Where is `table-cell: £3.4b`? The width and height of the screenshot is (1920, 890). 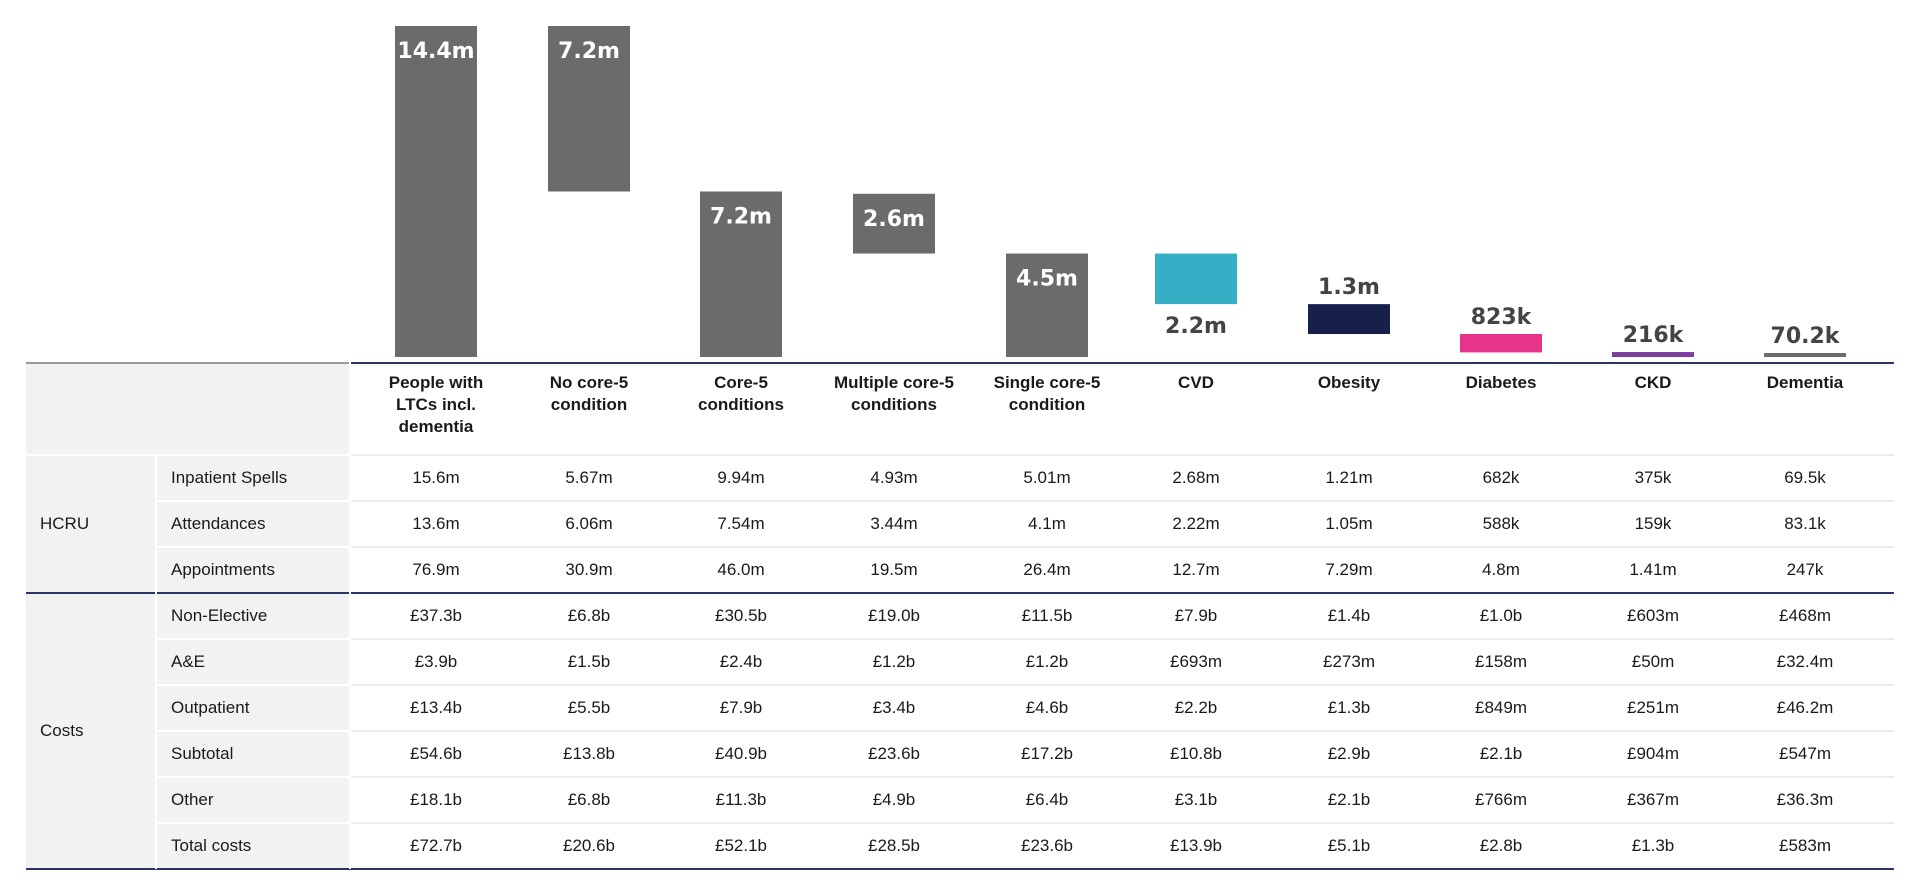 table-cell: £3.4b is located at coordinates (894, 707).